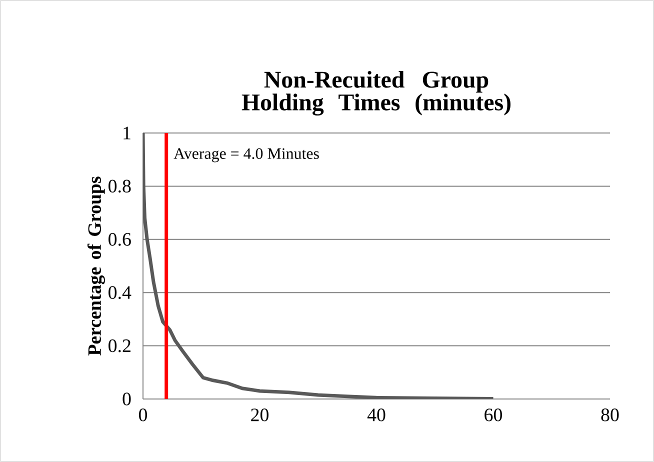 The width and height of the screenshot is (654, 462). I want to click on chart-title: Non-Recuited Group Holding Times (minutes), so click(376, 93).